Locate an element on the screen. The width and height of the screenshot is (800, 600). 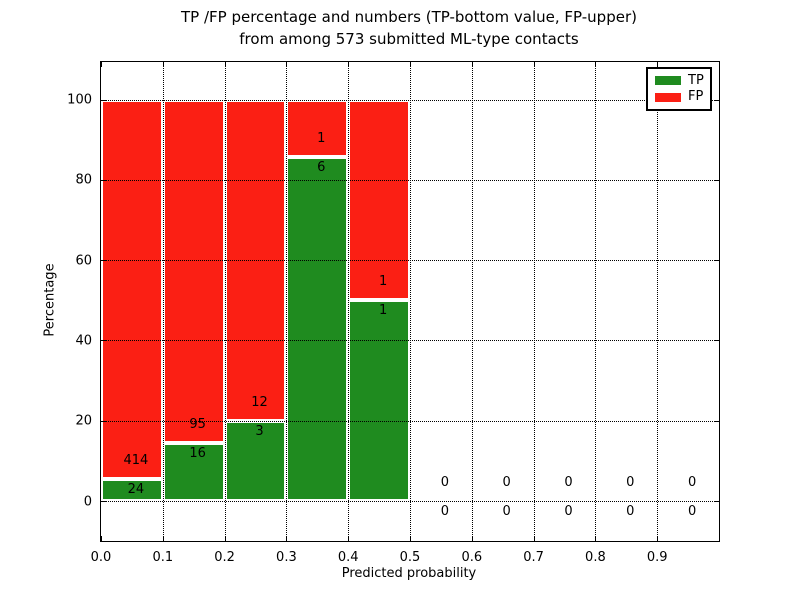
fp-count-annotation: 95 is located at coordinates (197, 425).